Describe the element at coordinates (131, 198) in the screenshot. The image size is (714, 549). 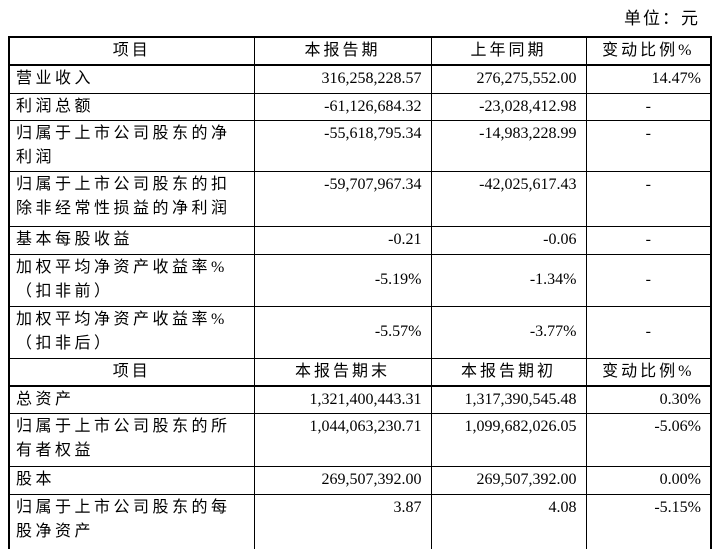
I see `item-cell: 归属于上市公司股东的扣 除非经常性损益的净利润` at that location.